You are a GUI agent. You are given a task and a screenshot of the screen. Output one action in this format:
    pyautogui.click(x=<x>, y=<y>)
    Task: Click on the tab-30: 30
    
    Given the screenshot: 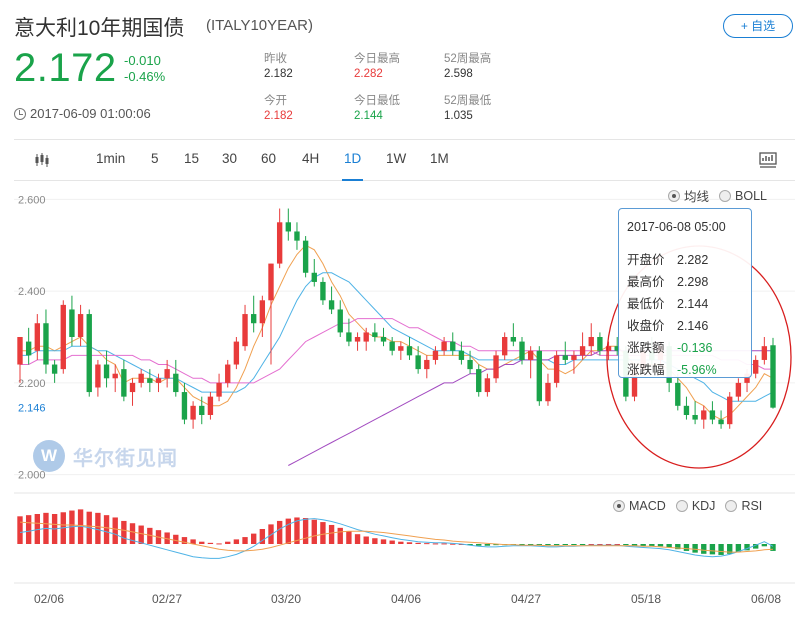 What is the action you would take?
    pyautogui.click(x=230, y=158)
    